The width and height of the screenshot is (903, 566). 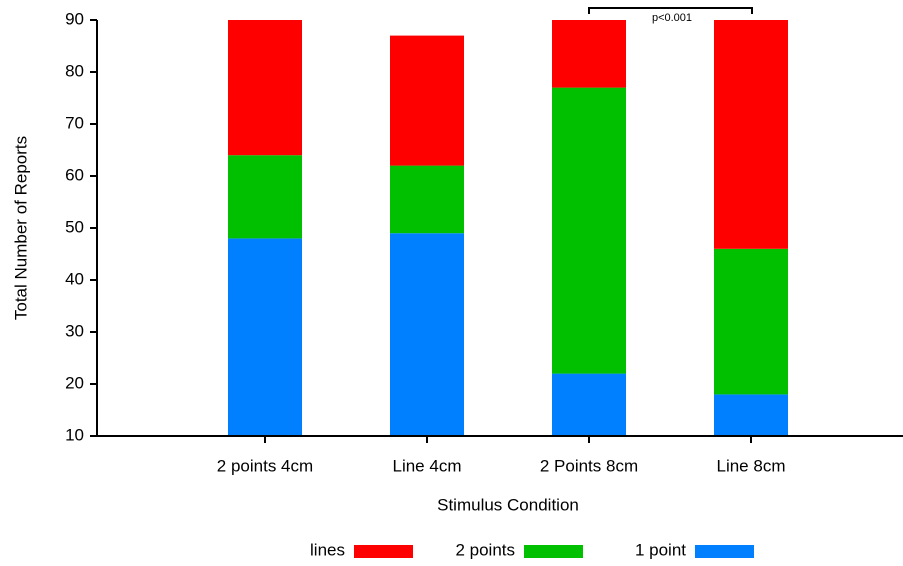 What do you see at coordinates (660, 549) in the screenshot?
I see `legend-label: 1 point` at bounding box center [660, 549].